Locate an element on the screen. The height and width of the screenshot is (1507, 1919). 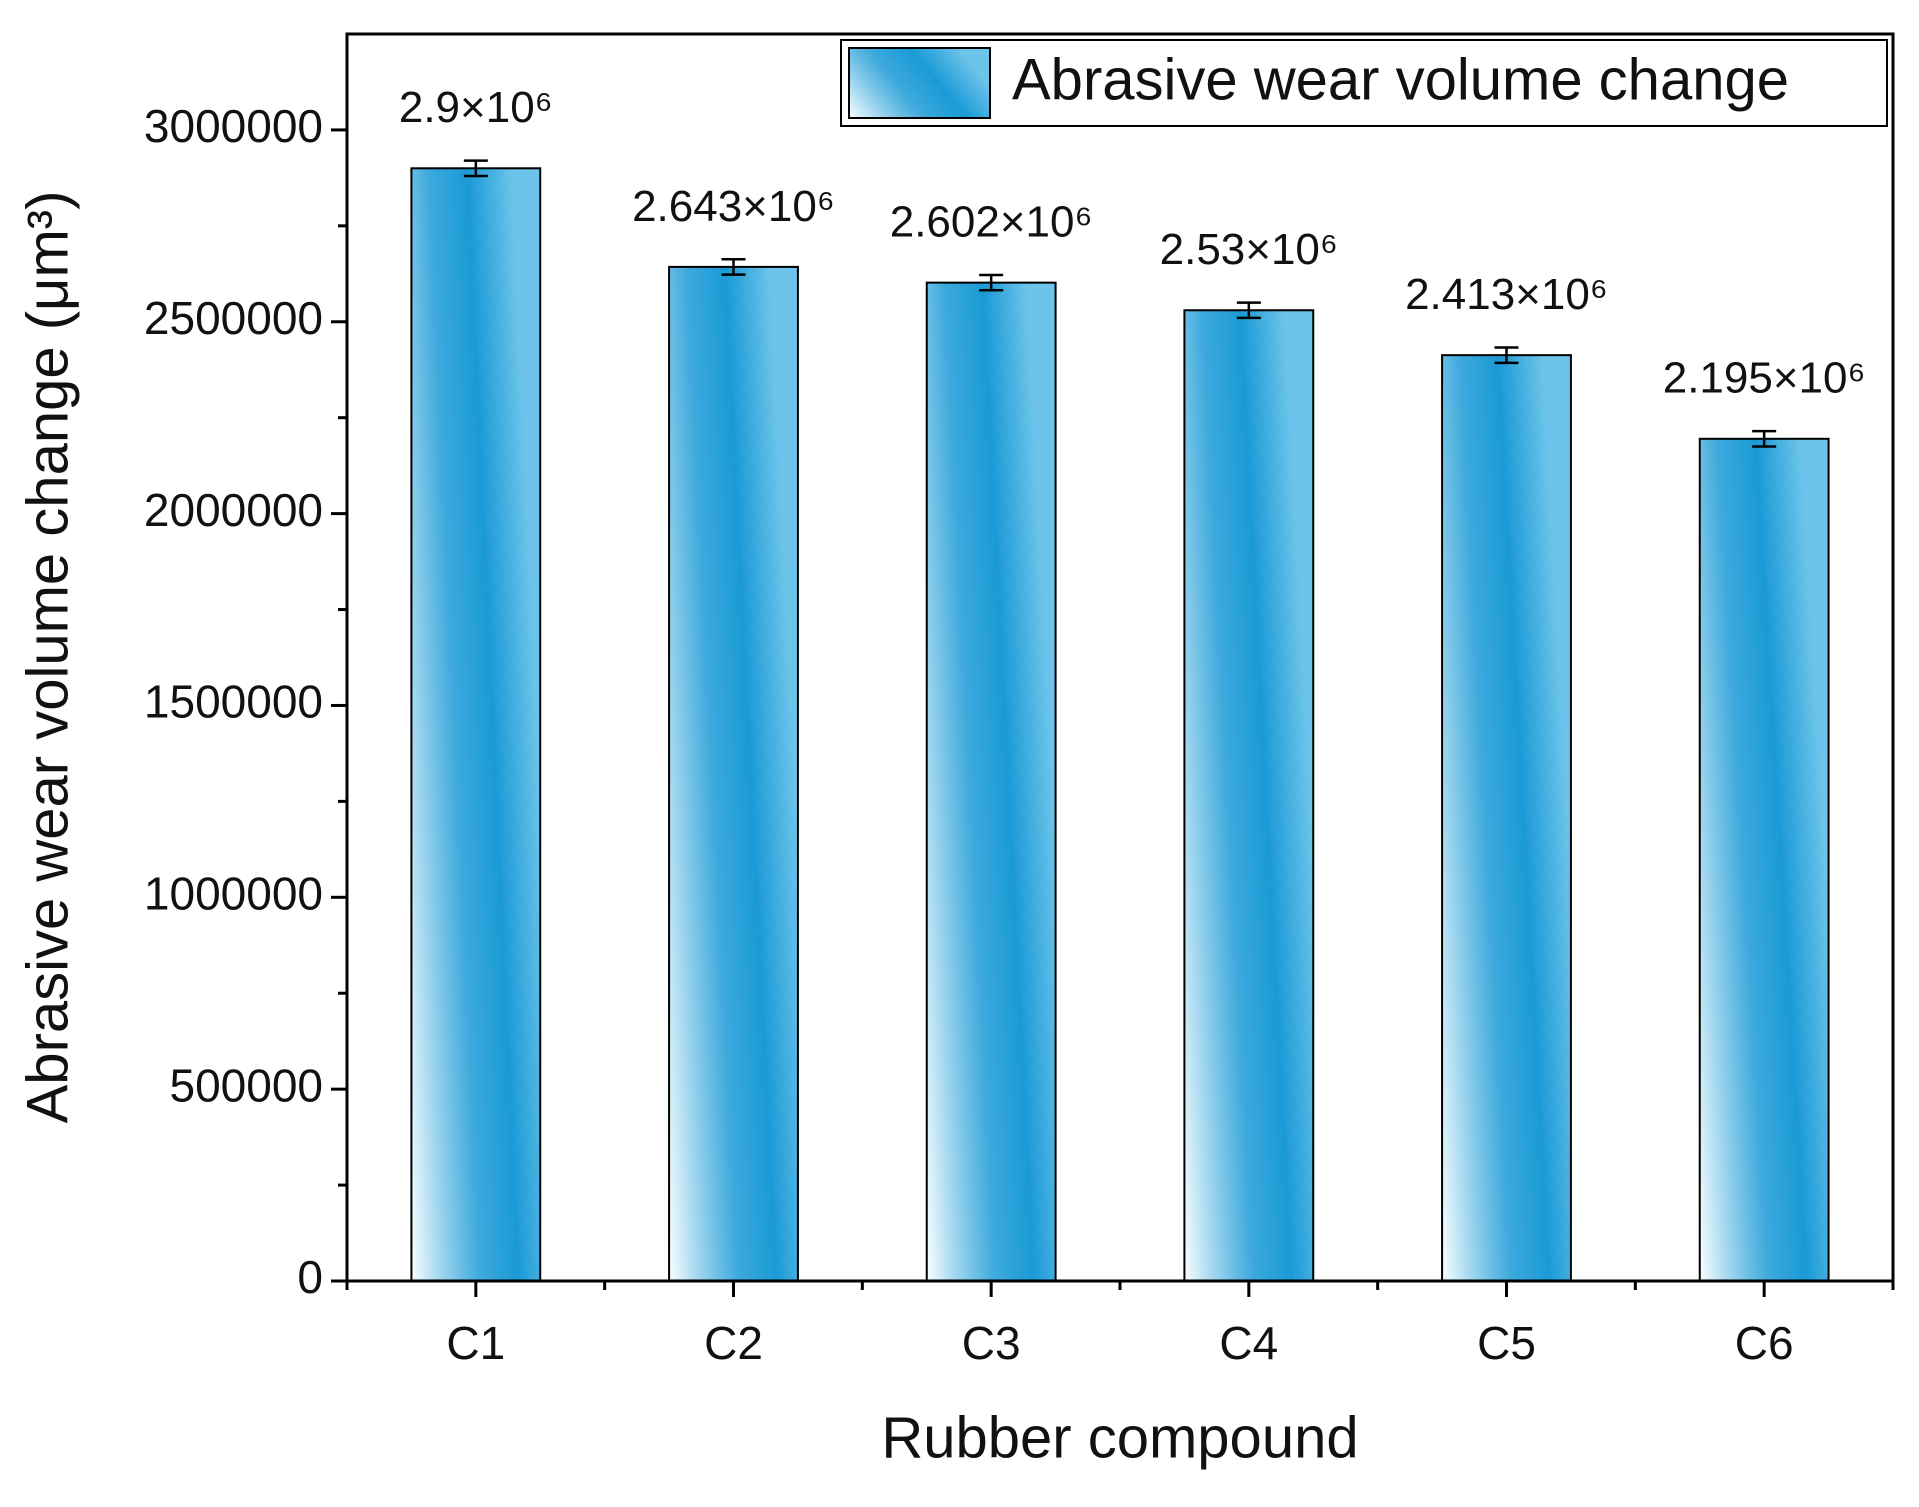
y-tick-label: 2000000 is located at coordinates (233, 510).